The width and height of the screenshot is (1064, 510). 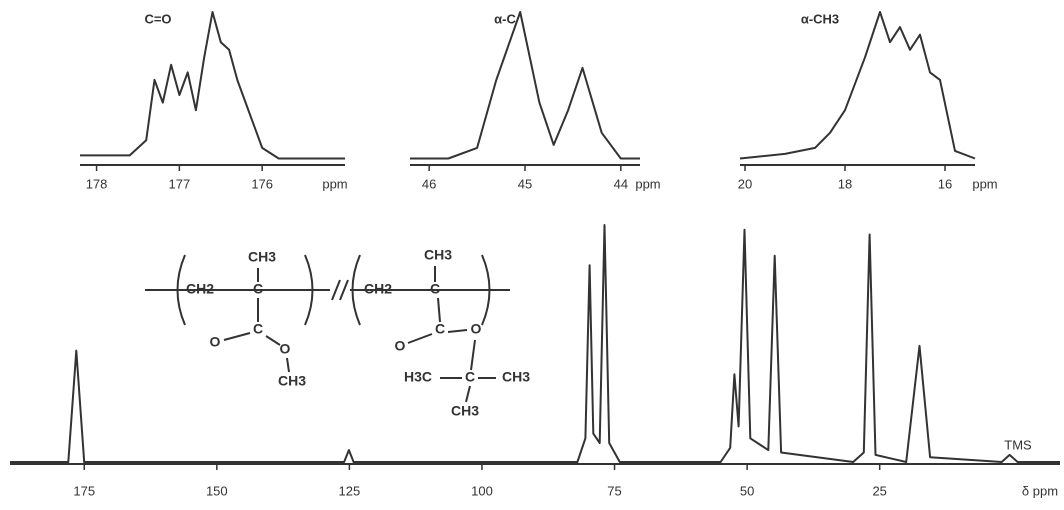 What do you see at coordinates (621, 183) in the screenshot?
I see `x-tick-label: 44` at bounding box center [621, 183].